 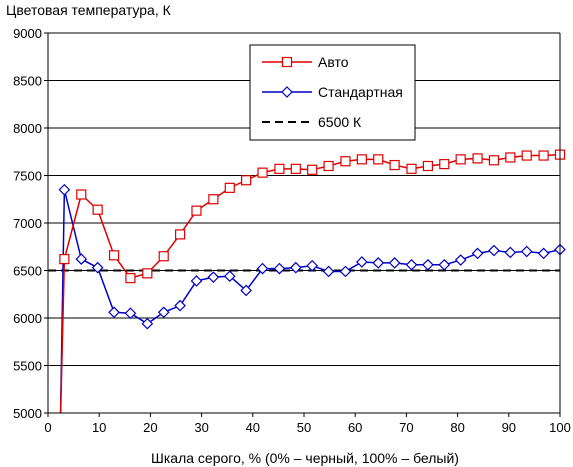 I want to click on x-tick-label: 70, so click(x=406, y=427).